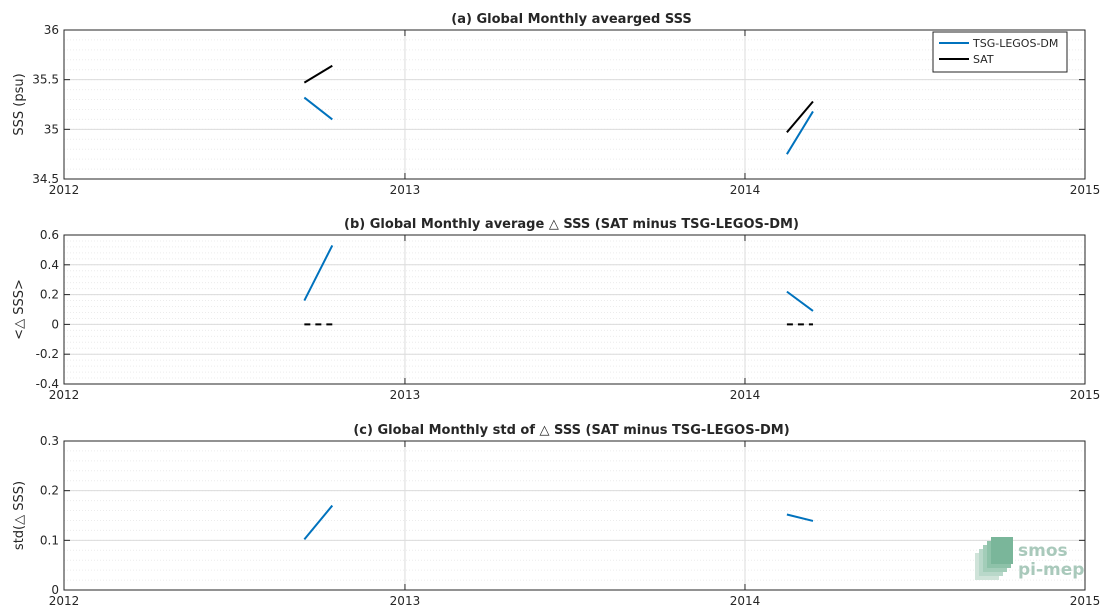 The image size is (1106, 612). I want to click on y-axis-label: SSS (psu), so click(19, 104).